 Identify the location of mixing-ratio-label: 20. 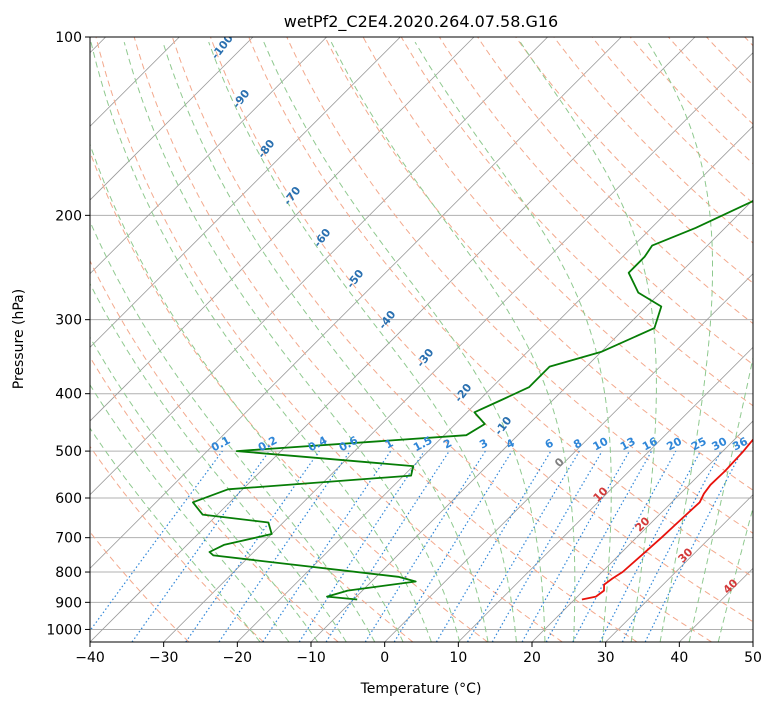
(674, 444).